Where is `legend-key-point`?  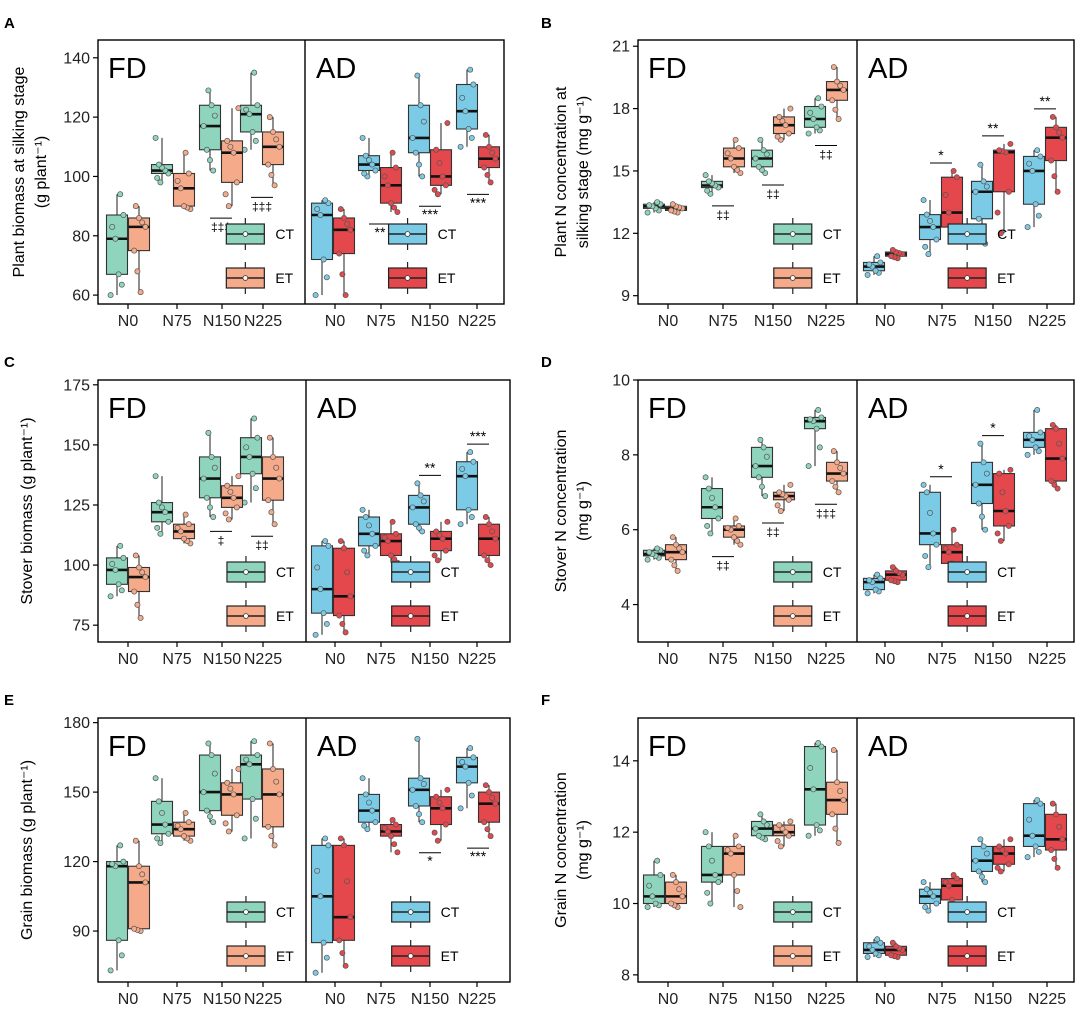 legend-key-point is located at coordinates (792, 956).